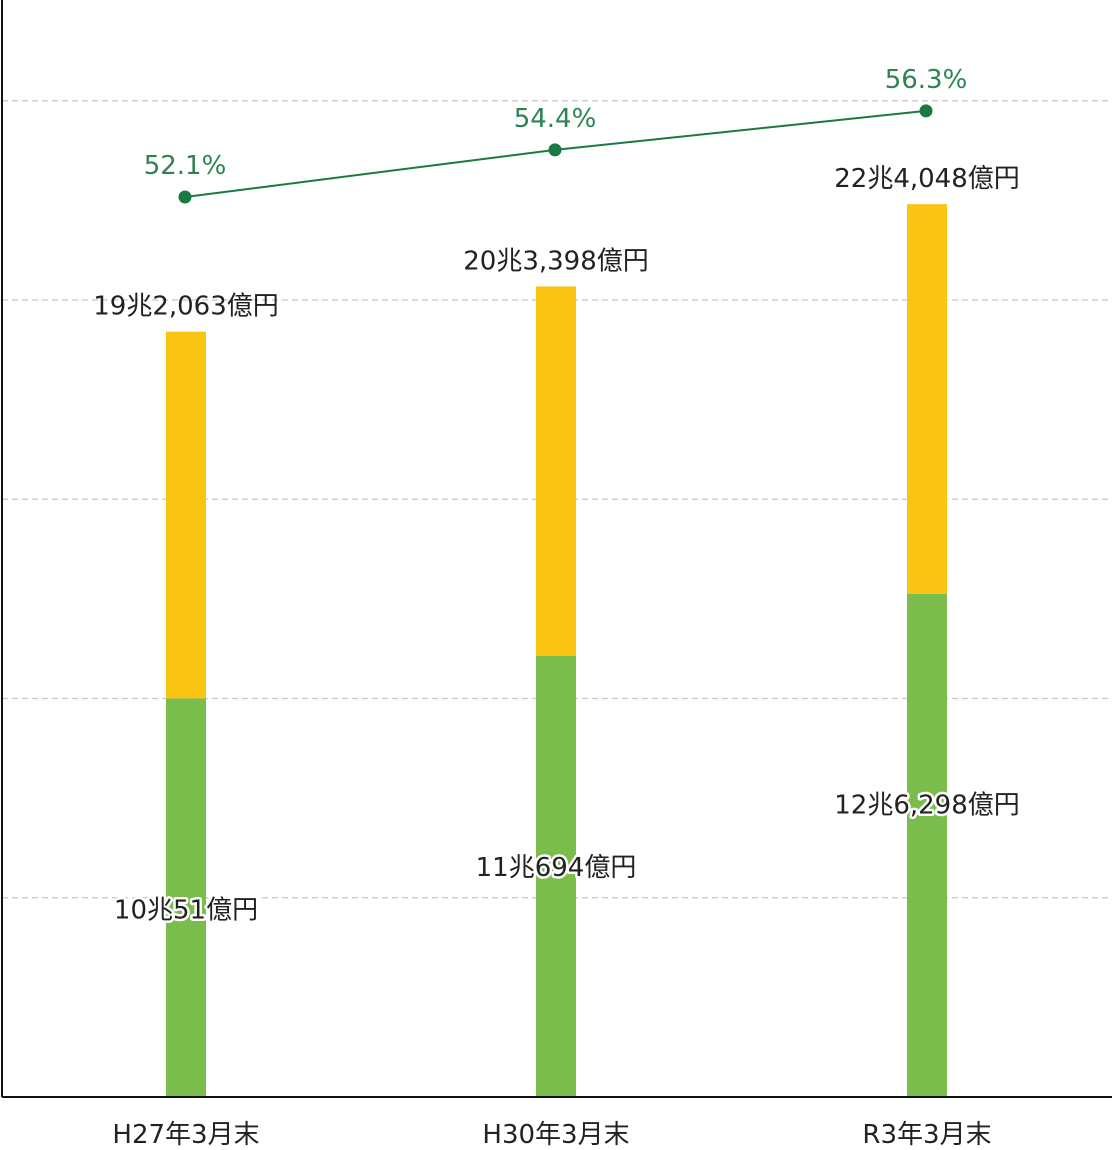 This screenshot has width=1112, height=1150. Describe the element at coordinates (555, 1135) in the screenshot. I see `x-tick-label: H30年3月末` at that location.